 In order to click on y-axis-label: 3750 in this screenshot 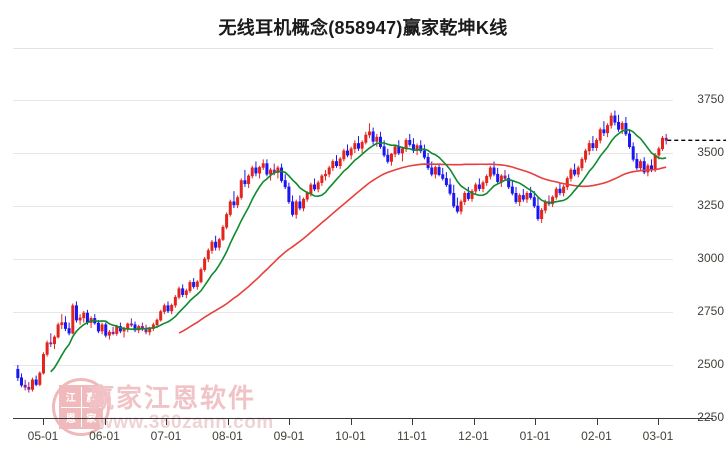, I will do `click(710, 99)`.